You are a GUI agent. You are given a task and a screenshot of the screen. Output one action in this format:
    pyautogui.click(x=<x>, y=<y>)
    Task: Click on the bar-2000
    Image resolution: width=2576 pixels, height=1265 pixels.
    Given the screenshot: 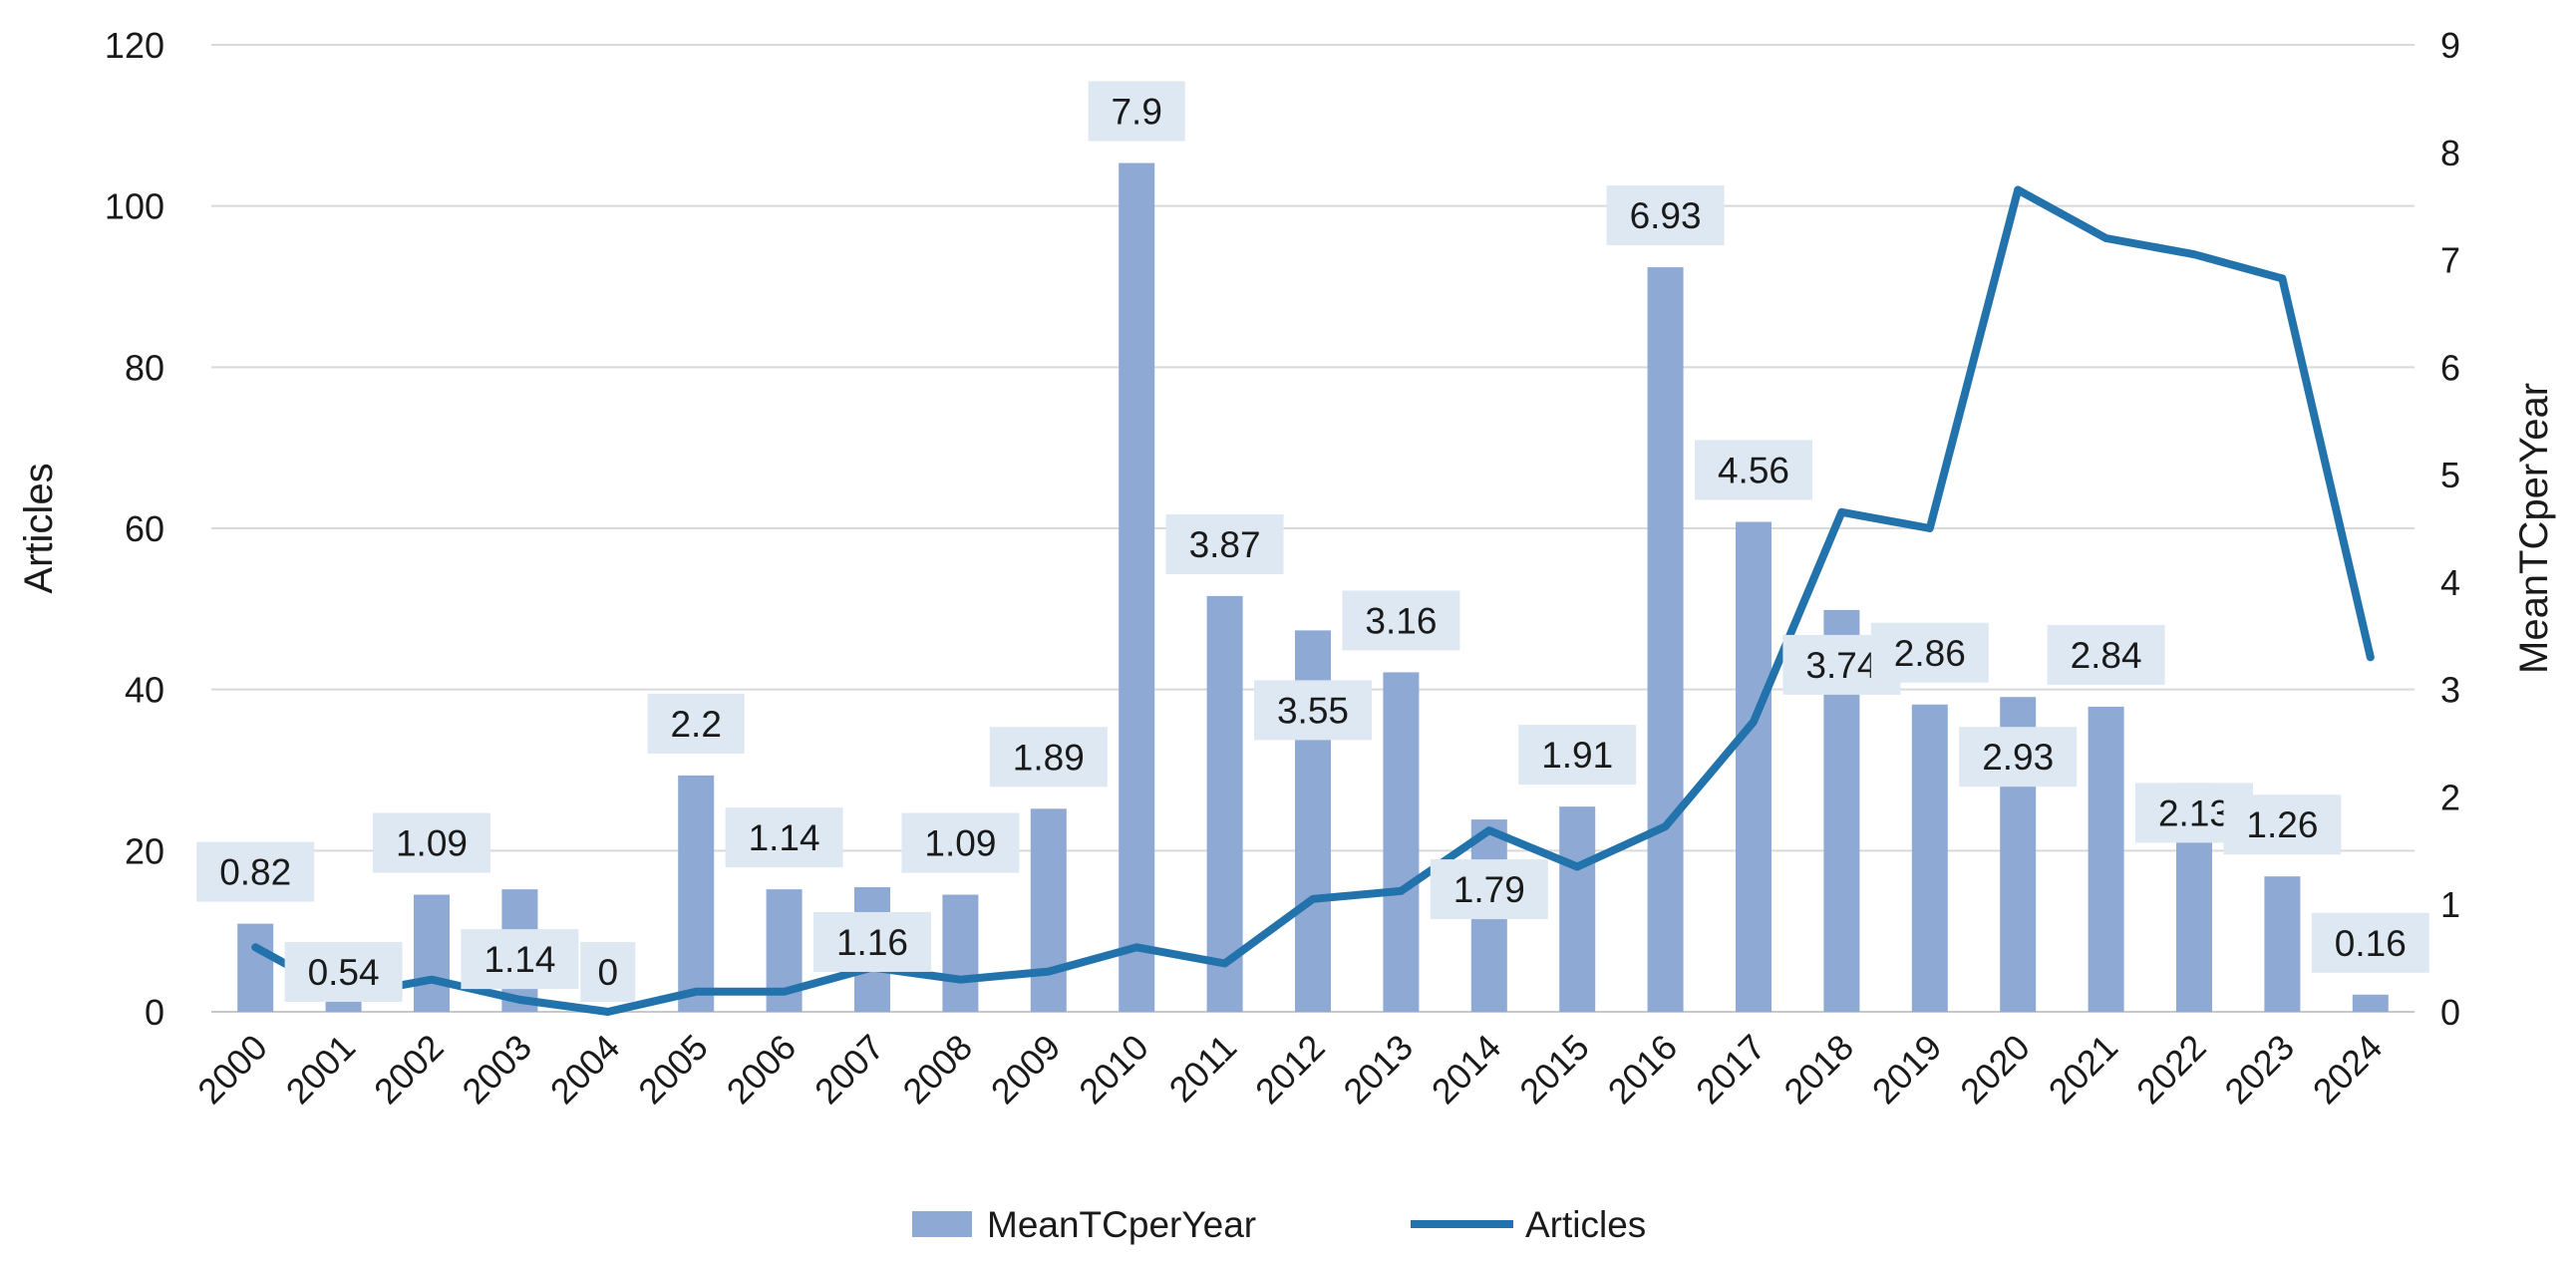 What is the action you would take?
    pyautogui.click(x=255, y=967)
    